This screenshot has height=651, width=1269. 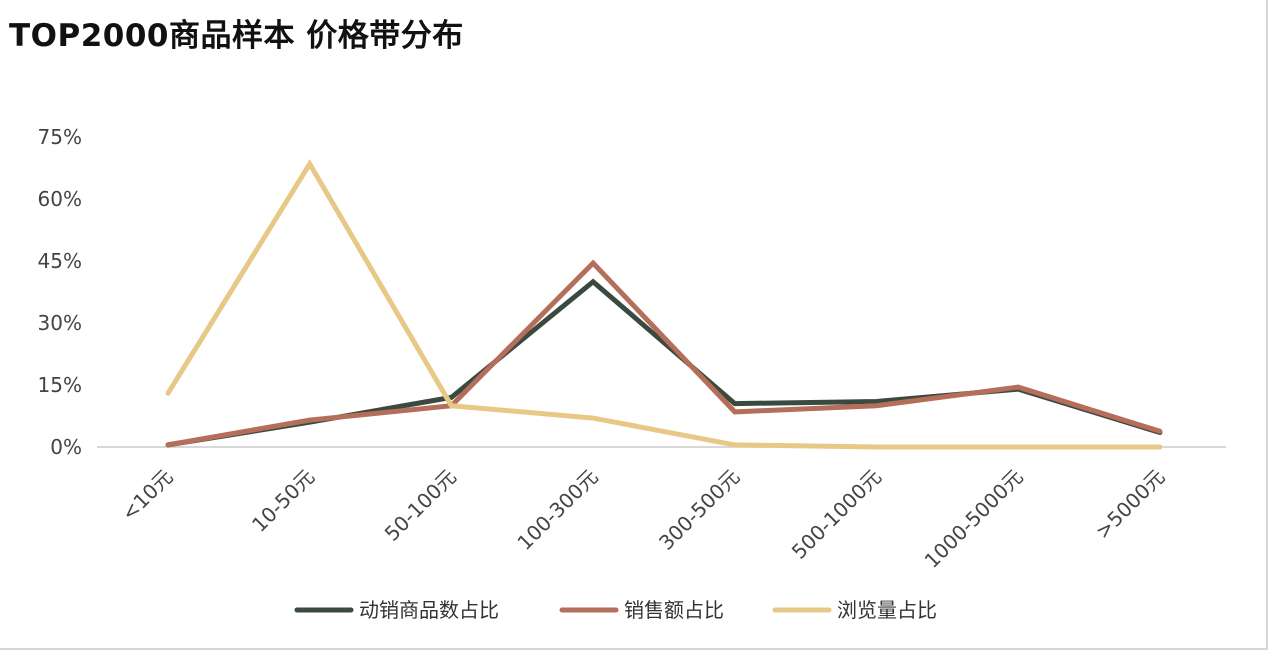 I want to click on legend-label: 动销商品数占比, so click(x=429, y=610).